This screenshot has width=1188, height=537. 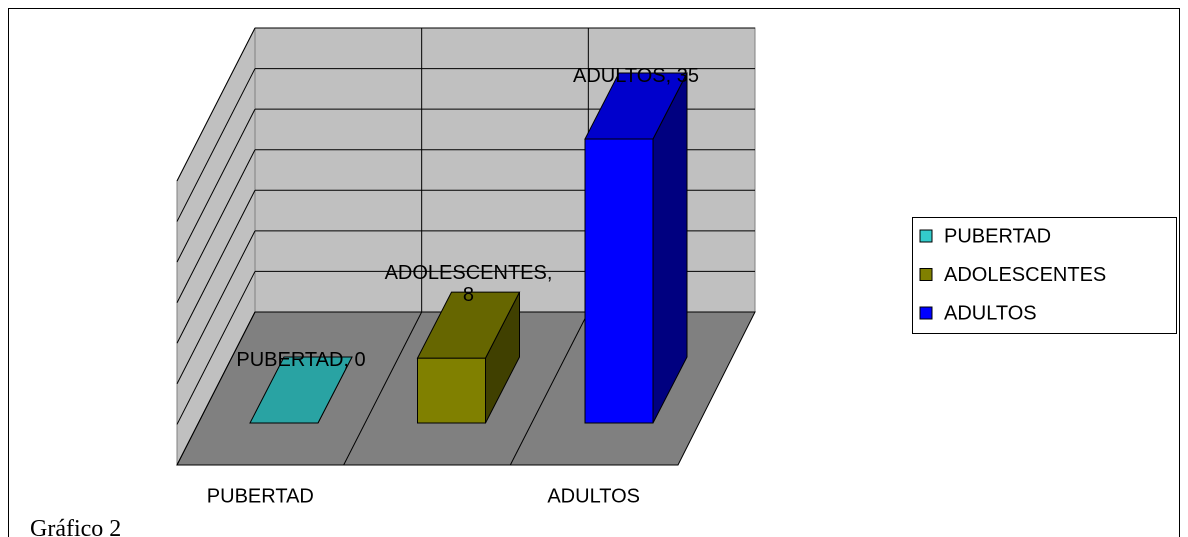 What do you see at coordinates (997, 236) in the screenshot?
I see `legend-label: PUBERTAD` at bounding box center [997, 236].